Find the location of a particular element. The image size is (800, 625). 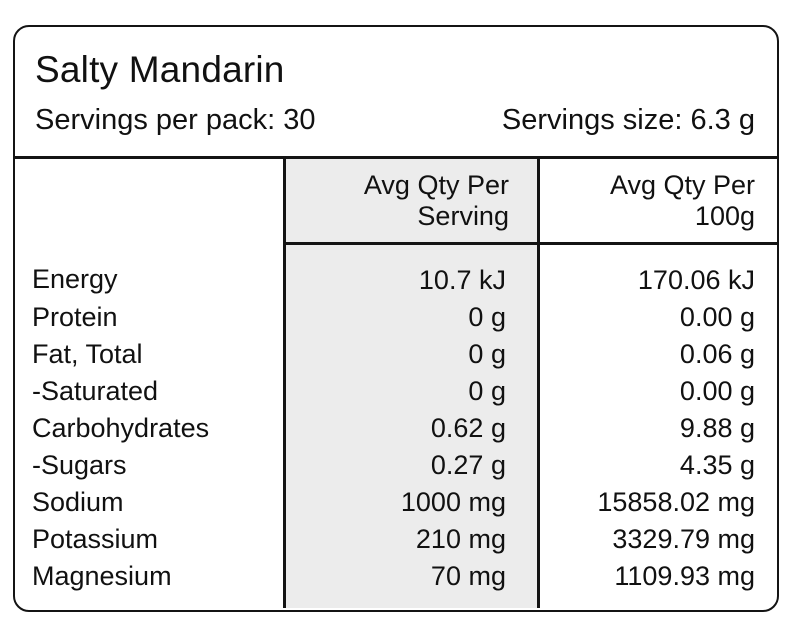

column-header-per-serving-line2: Serving is located at coordinates (463, 215).